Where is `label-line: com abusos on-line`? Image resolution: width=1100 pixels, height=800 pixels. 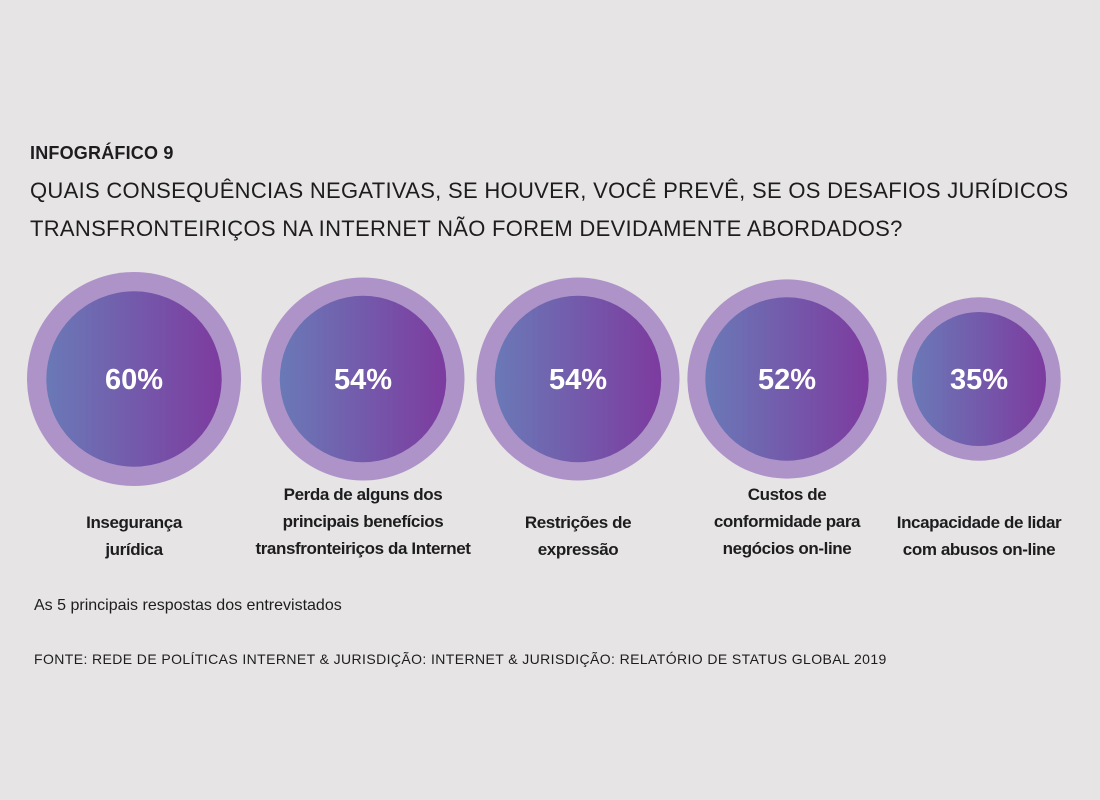
label-line: com abusos on-line is located at coordinates (979, 549).